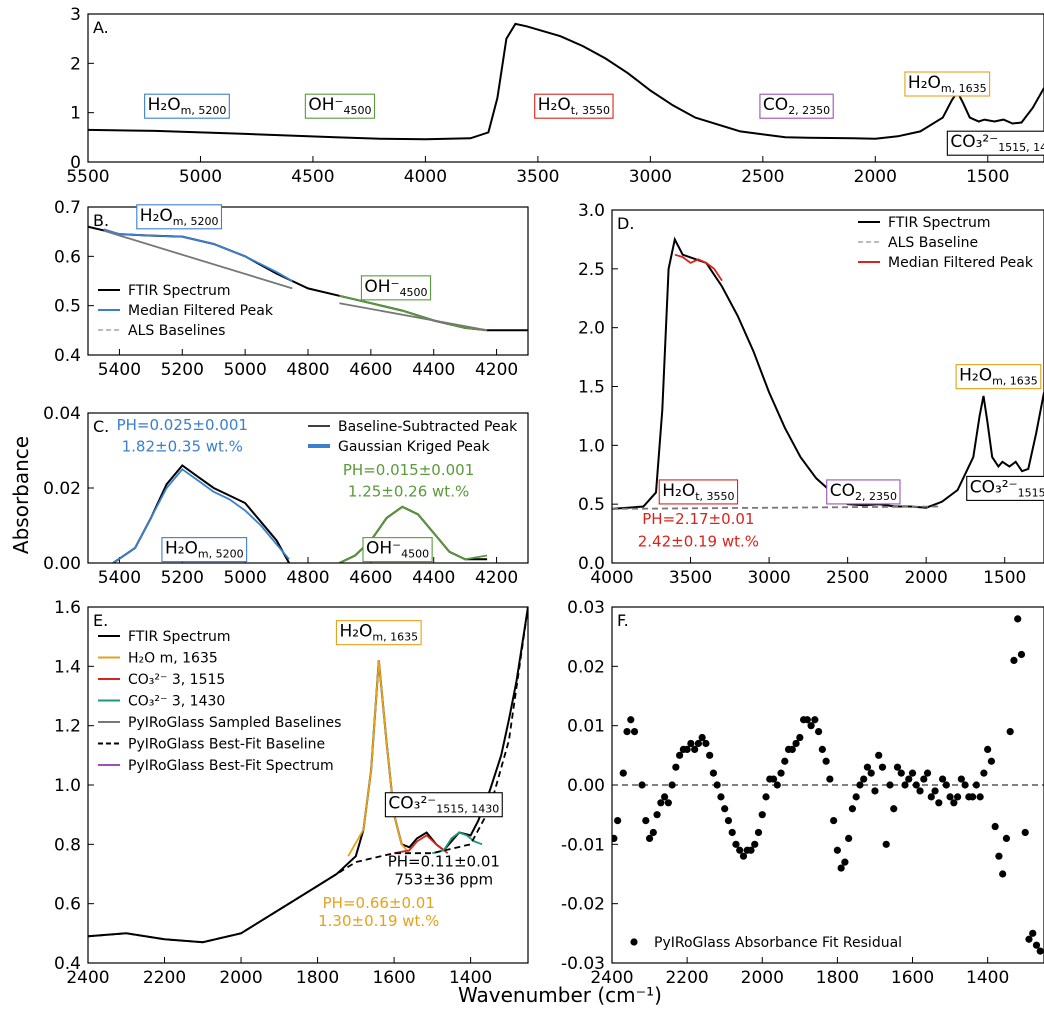 The width and height of the screenshot is (1044, 1012). What do you see at coordinates (583, 964) in the screenshot?
I see `y-tick-label: -0.03` at bounding box center [583, 964].